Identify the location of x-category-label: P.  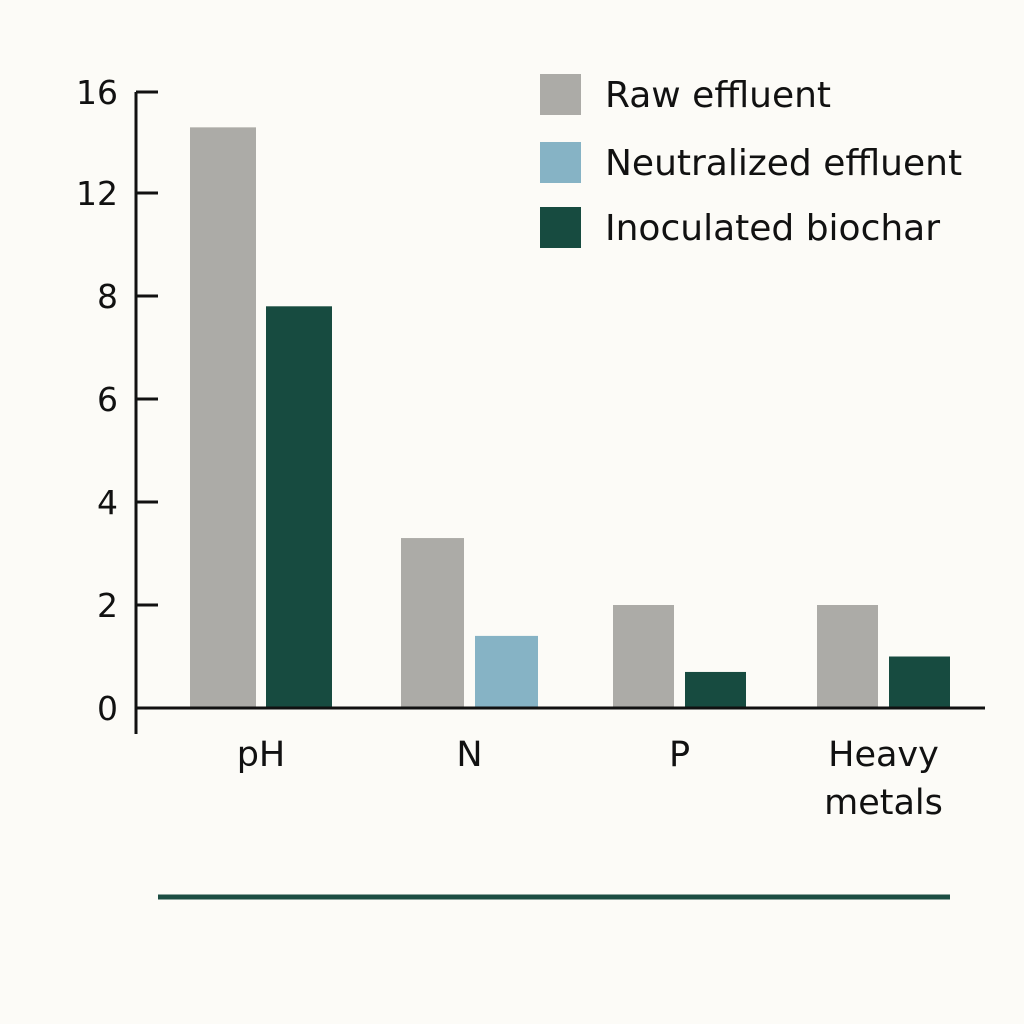
(679, 755).